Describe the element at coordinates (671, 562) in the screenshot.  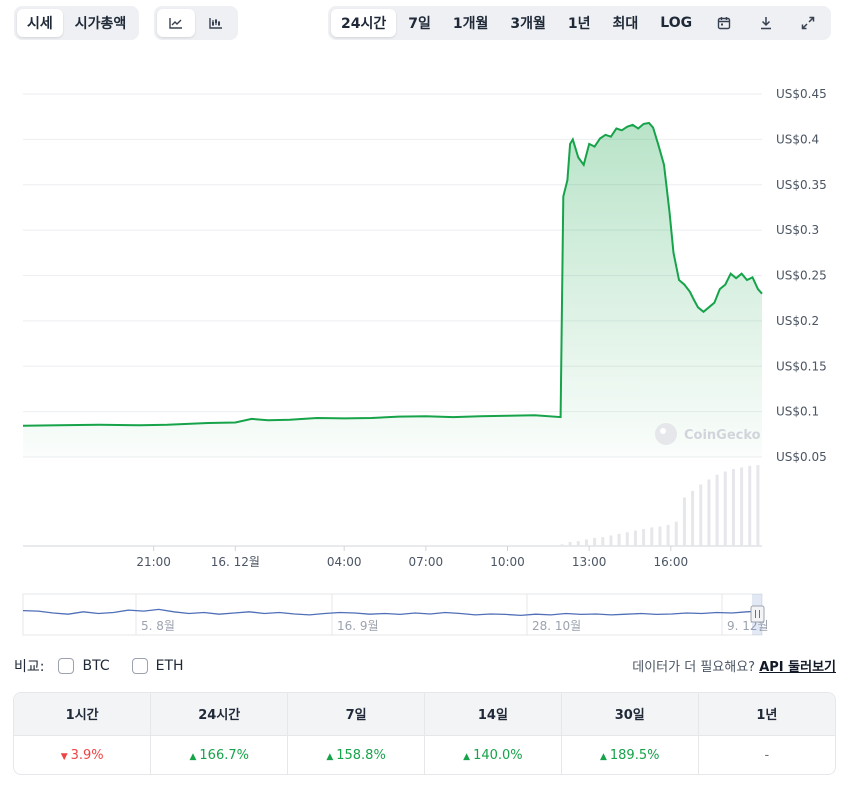
I see `x-tick-label: 16:00` at that location.